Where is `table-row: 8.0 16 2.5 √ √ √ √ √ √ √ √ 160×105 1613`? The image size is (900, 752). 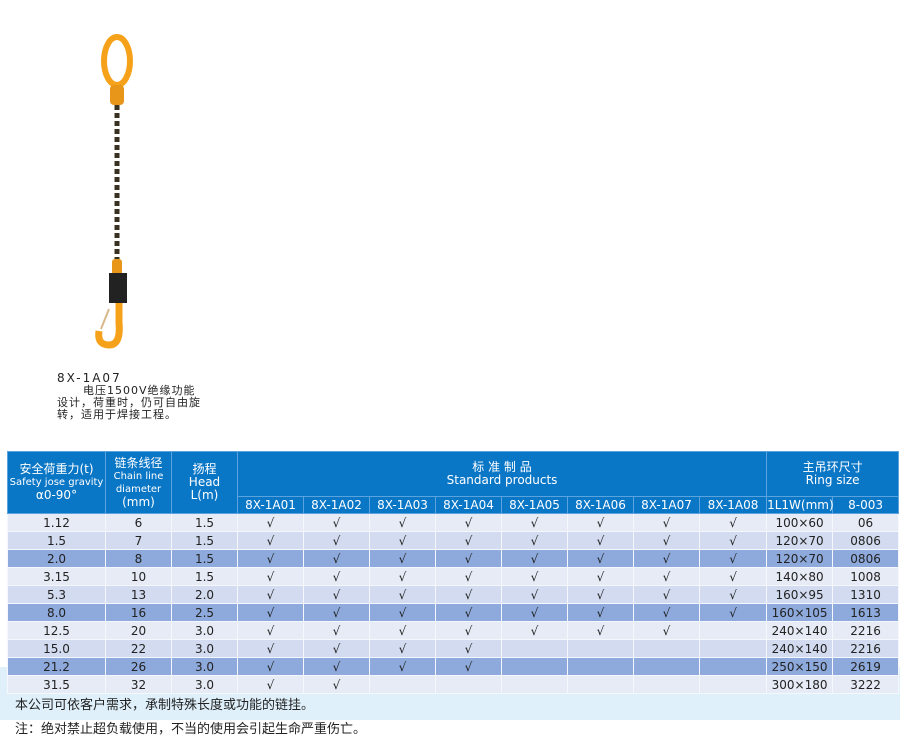 table-row: 8.0 16 2.5 √ √ √ √ √ √ √ √ 160×105 1613 is located at coordinates (453, 612).